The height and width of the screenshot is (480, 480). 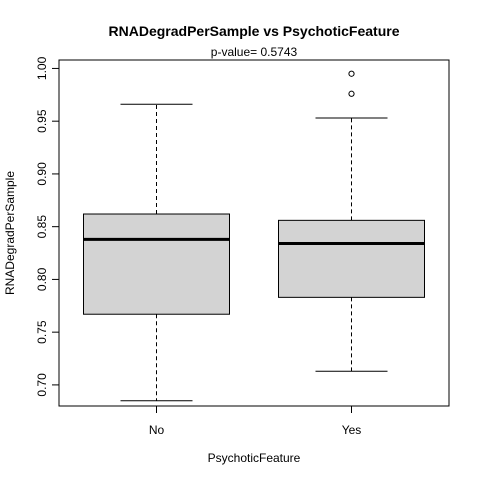 What do you see at coordinates (352, 430) in the screenshot?
I see `x-tick-label: Yes` at bounding box center [352, 430].